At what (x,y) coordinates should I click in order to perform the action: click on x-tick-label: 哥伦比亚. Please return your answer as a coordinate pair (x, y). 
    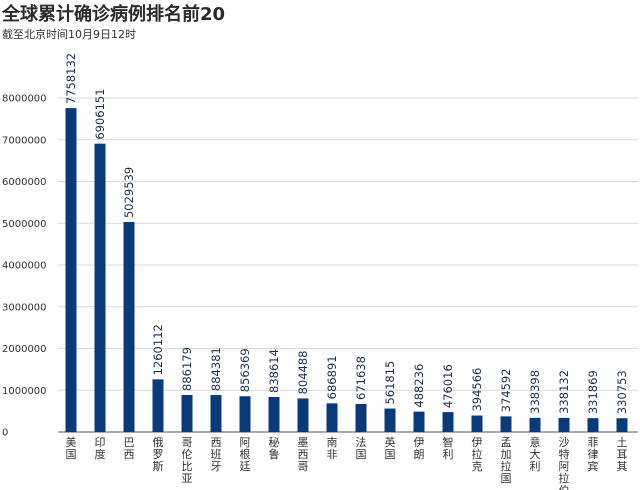
    Looking at the image, I should click on (187, 460).